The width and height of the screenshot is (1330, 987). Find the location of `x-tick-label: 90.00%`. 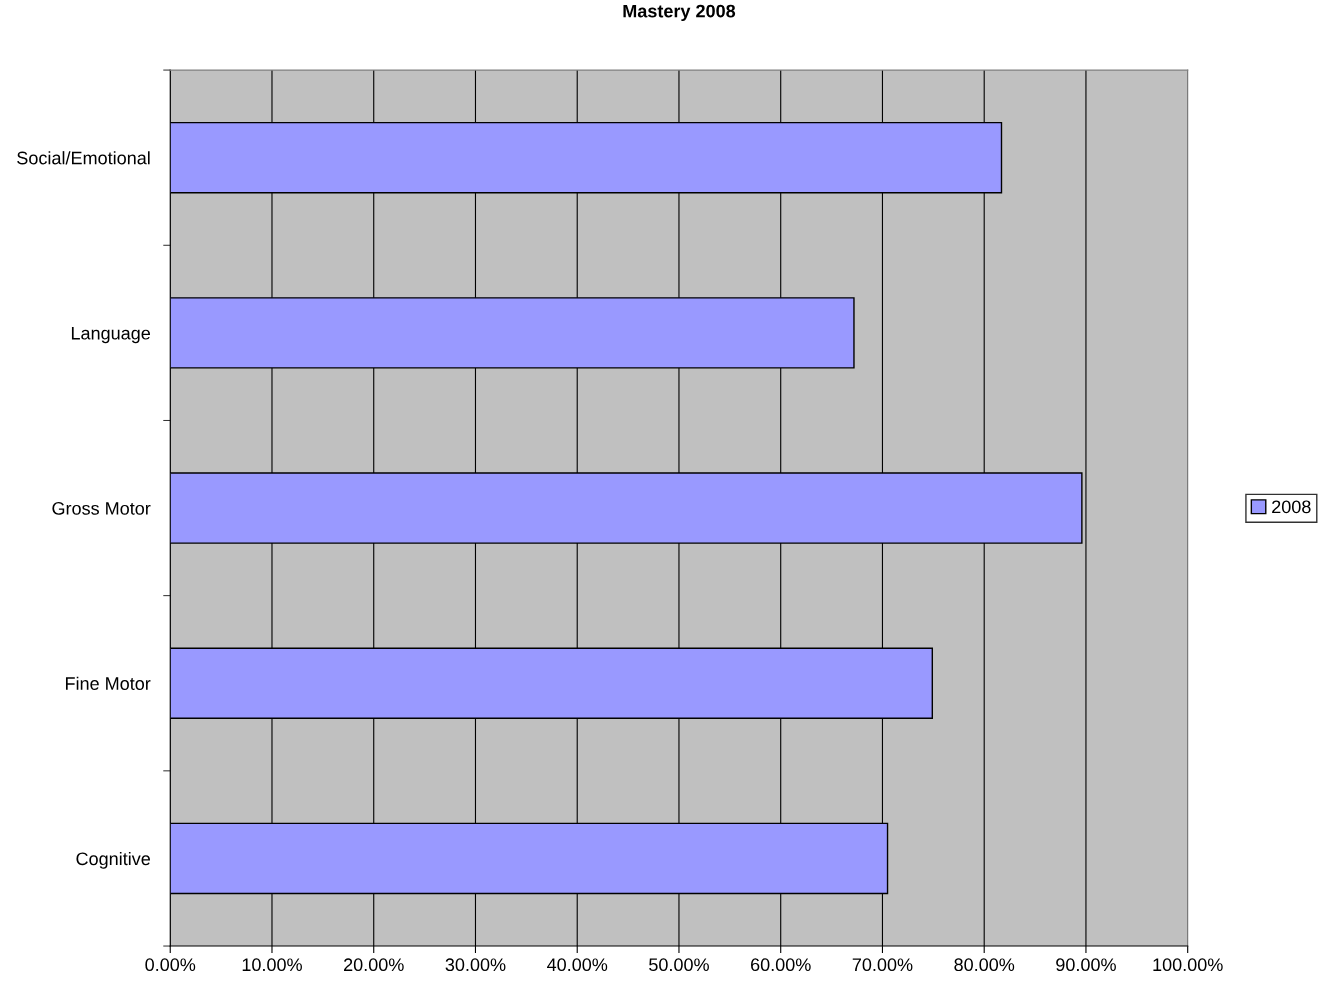

x-tick-label: 90.00% is located at coordinates (1086, 965).